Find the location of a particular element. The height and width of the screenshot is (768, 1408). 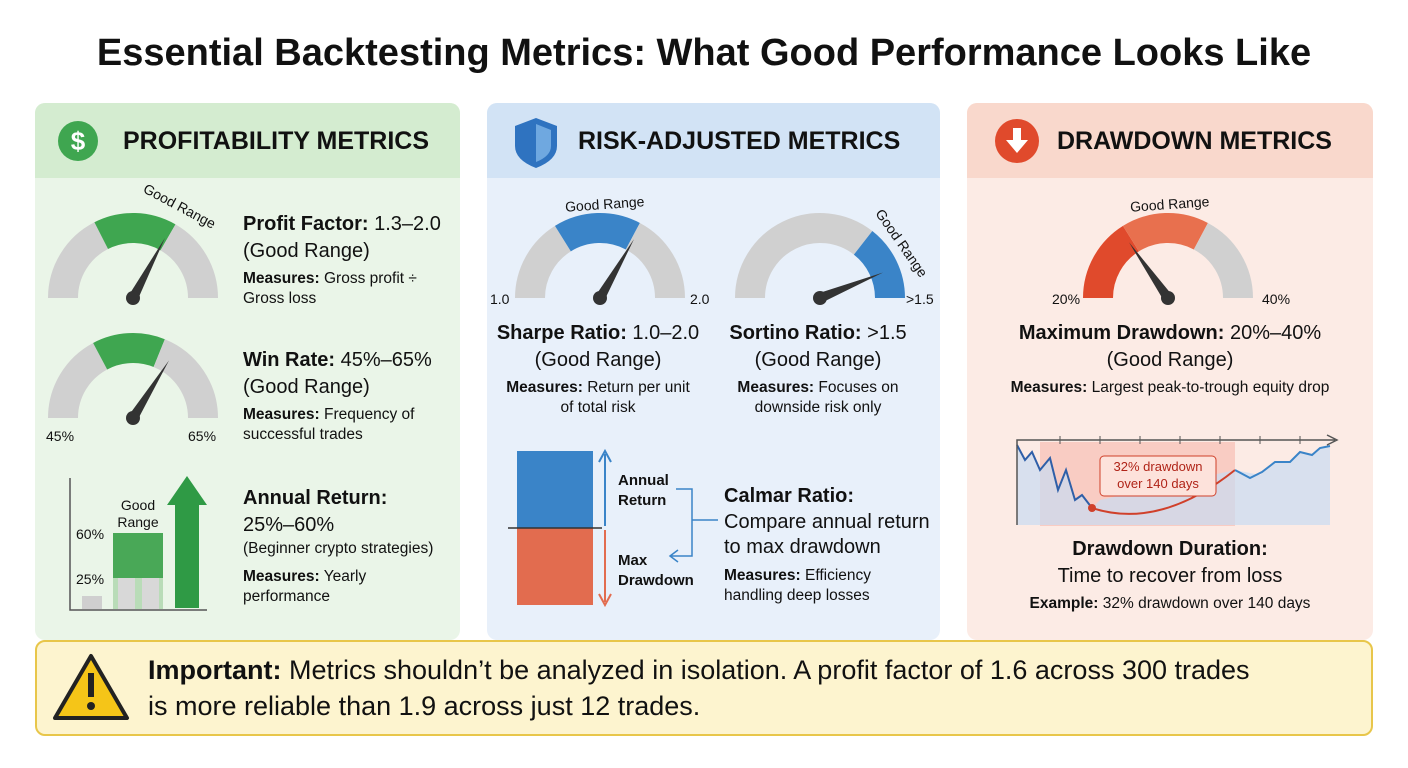

panel-heading: PROFITABILITY METRICS is located at coordinates (276, 141).